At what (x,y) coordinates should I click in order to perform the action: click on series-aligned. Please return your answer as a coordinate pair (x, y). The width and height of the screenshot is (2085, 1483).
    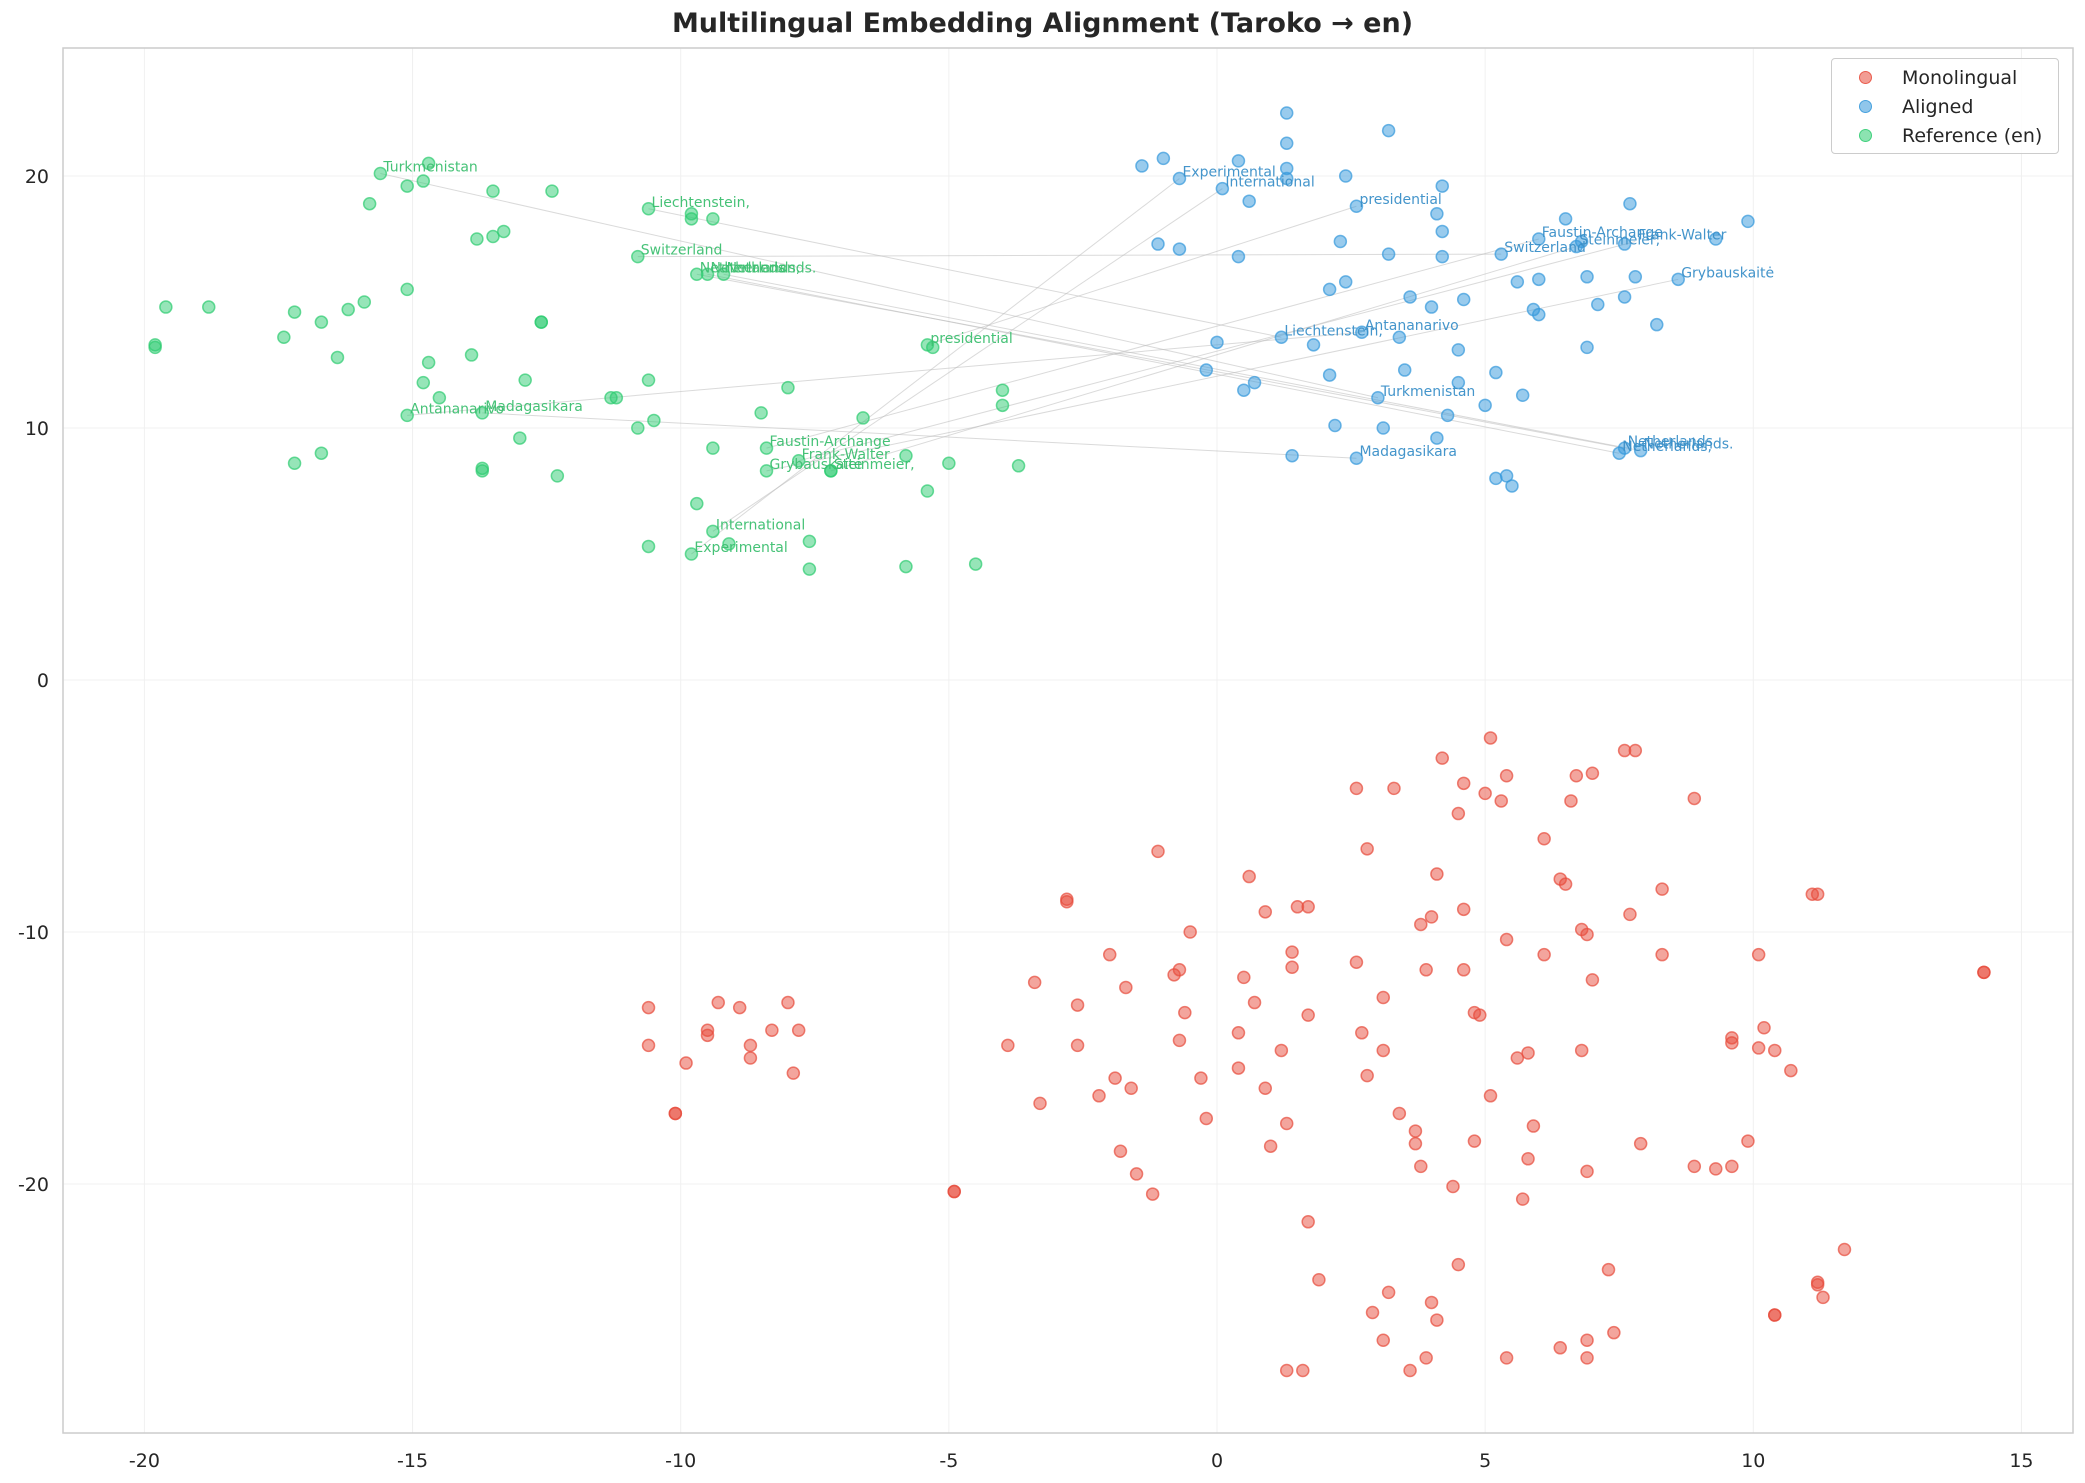
    Looking at the image, I should click on (1445, 299).